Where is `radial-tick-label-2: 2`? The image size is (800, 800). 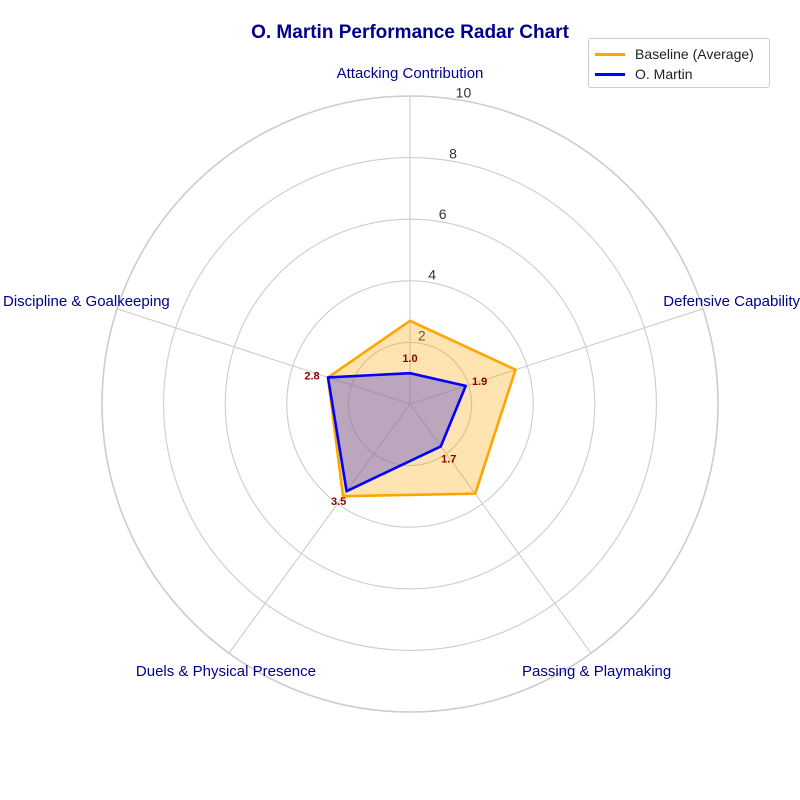
radial-tick-label-2: 2 is located at coordinates (422, 335).